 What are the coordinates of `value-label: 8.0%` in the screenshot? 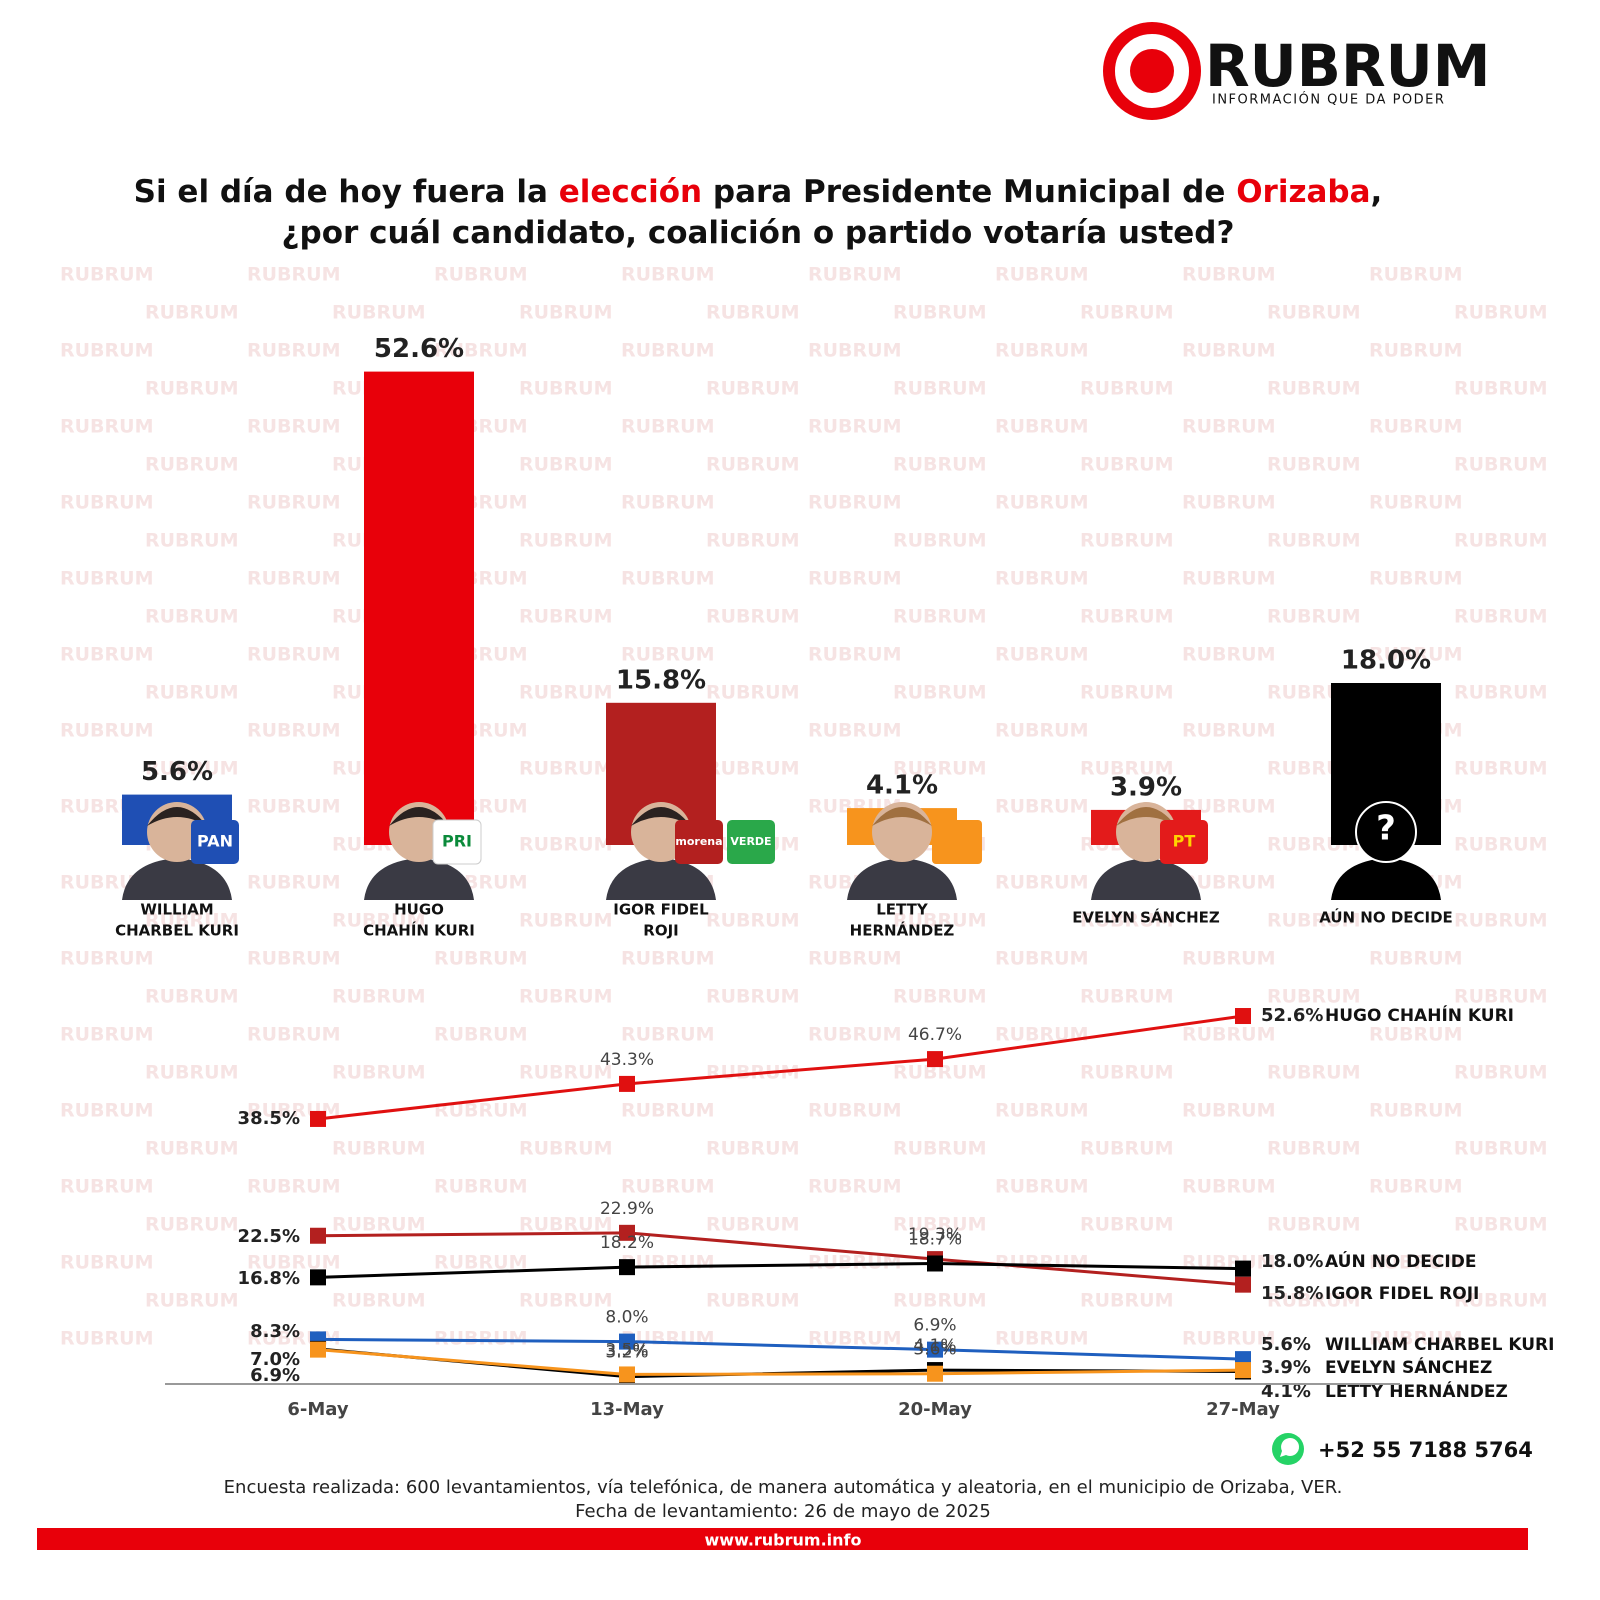 It's located at (626, 1318).